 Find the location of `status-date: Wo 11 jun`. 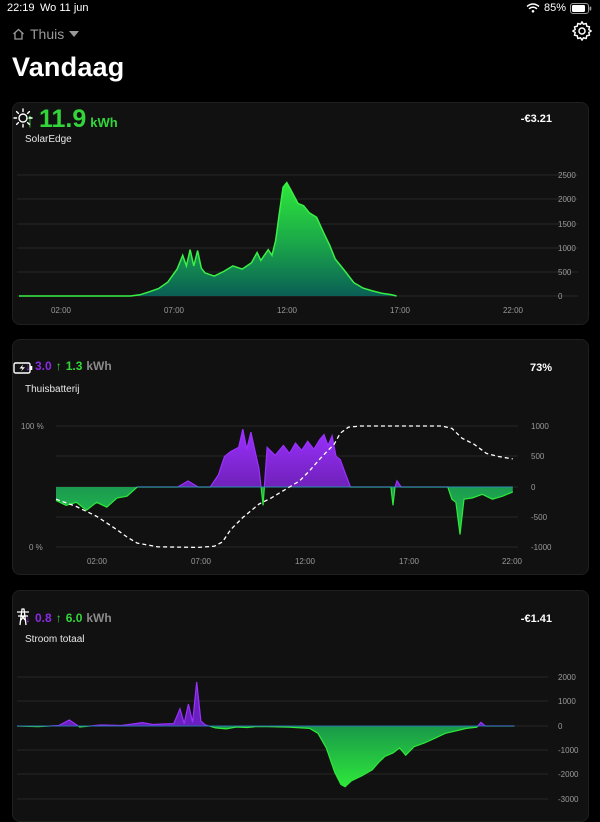

status-date: Wo 11 jun is located at coordinates (64, 8).